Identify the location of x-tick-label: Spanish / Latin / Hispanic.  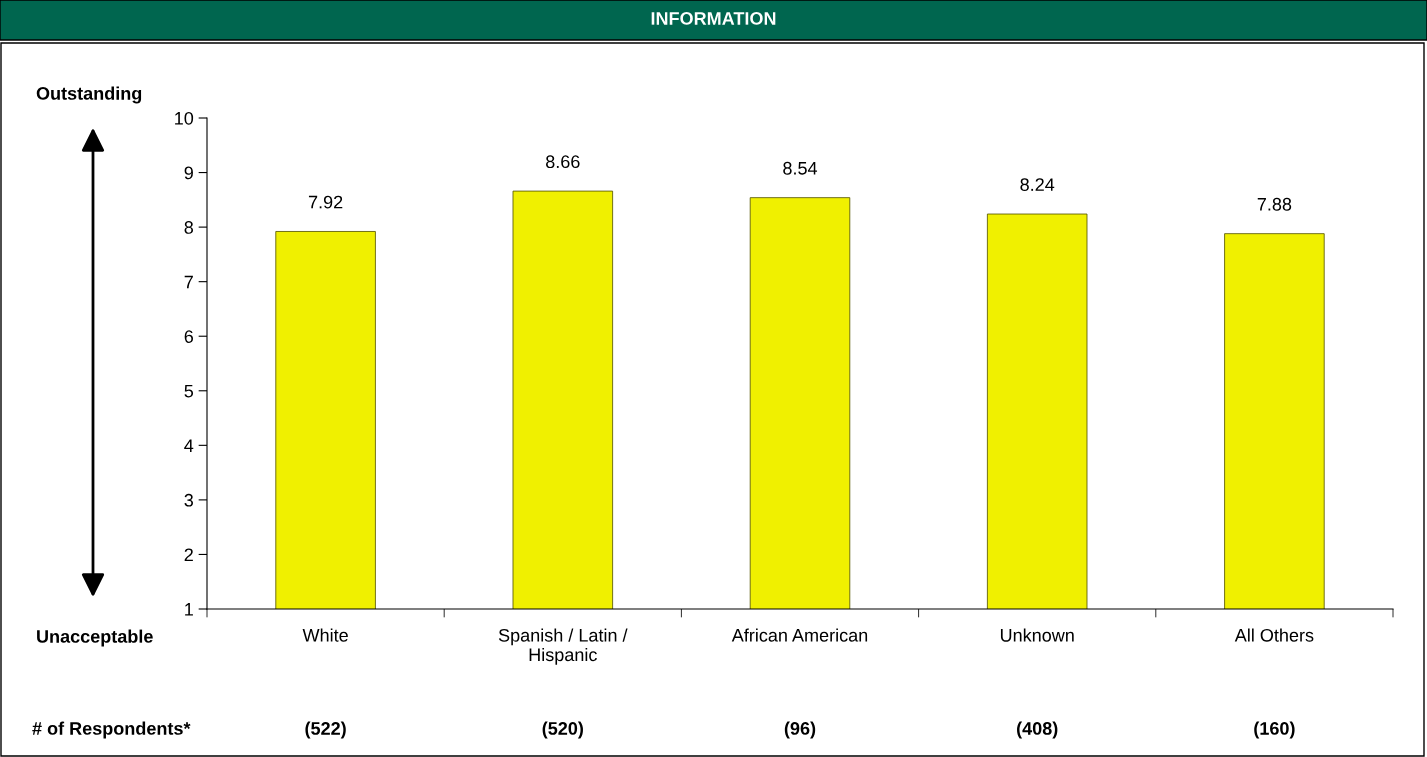
(563, 646).